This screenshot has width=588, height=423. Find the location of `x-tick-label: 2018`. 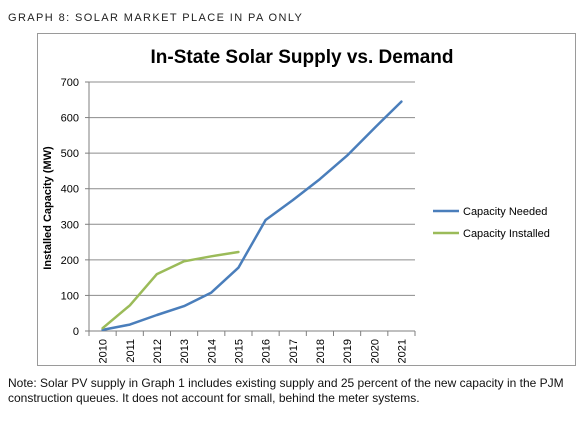

x-tick-label: 2018 is located at coordinates (321, 351).